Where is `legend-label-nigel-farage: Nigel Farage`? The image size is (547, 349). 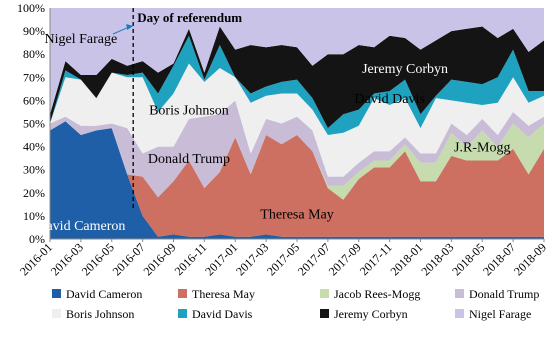 legend-label-nigel-farage: Nigel Farage is located at coordinates (500, 314).